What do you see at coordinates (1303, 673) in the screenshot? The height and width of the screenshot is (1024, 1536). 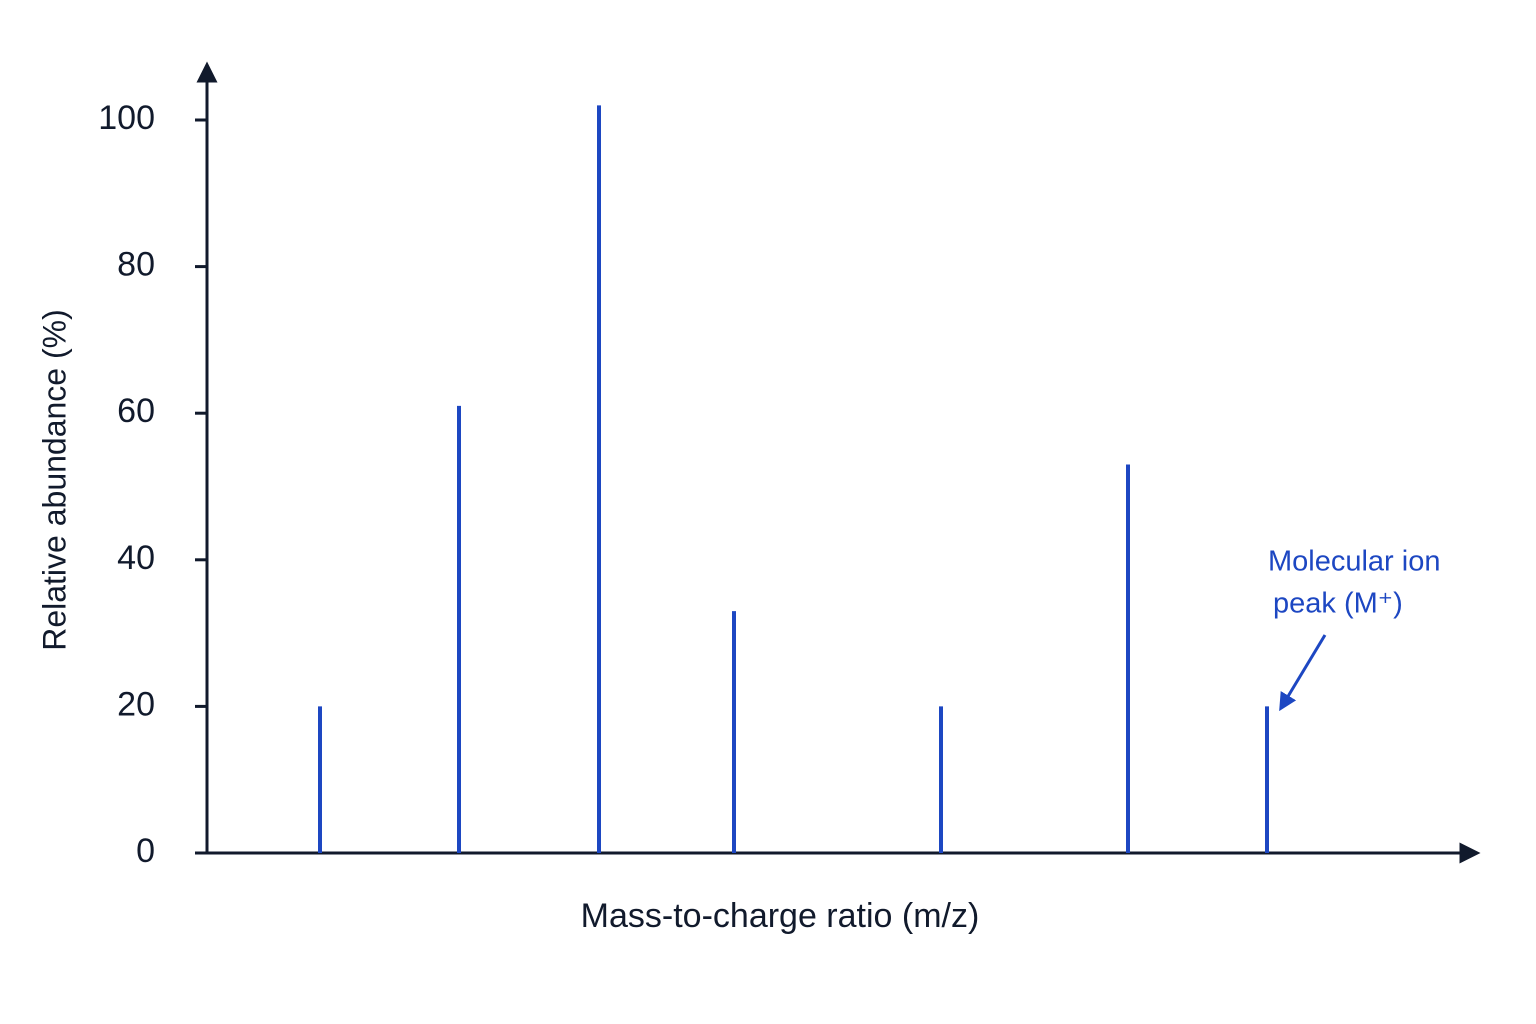 I see `annotation-arrow` at bounding box center [1303, 673].